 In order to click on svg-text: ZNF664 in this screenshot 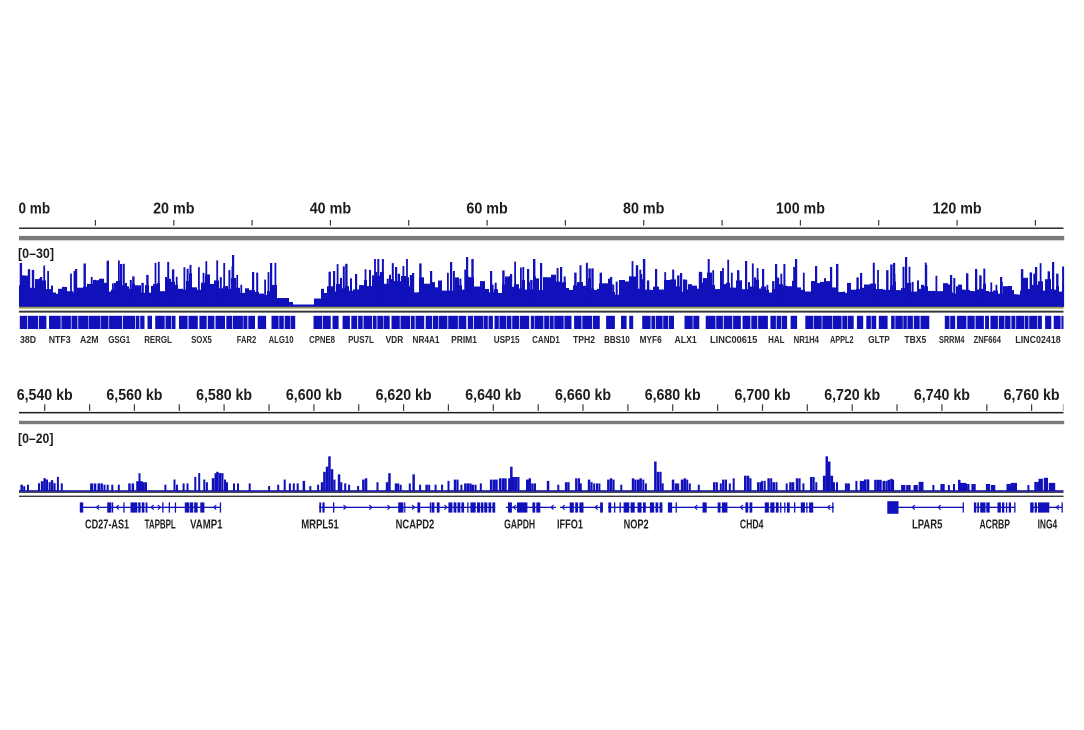, I will do `click(988, 340)`.